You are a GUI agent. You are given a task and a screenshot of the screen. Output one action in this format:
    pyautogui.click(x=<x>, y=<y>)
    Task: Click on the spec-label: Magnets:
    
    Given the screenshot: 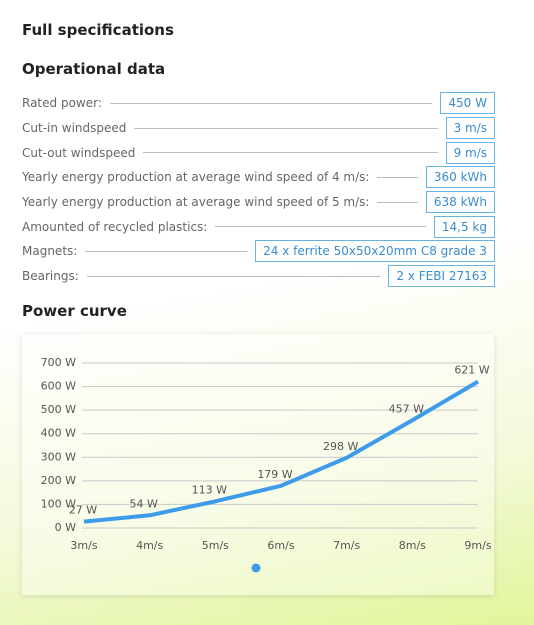 What is the action you would take?
    pyautogui.click(x=50, y=251)
    